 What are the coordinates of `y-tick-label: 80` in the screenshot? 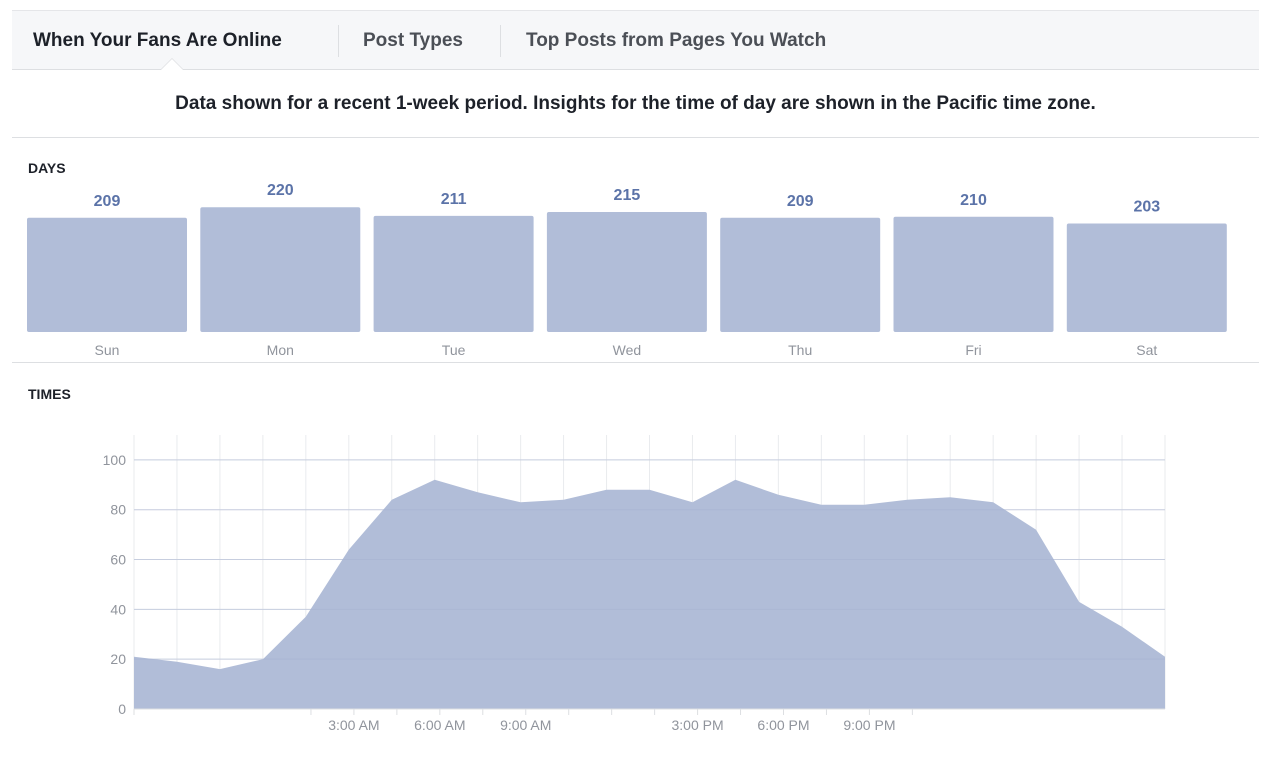 It's located at (118, 510).